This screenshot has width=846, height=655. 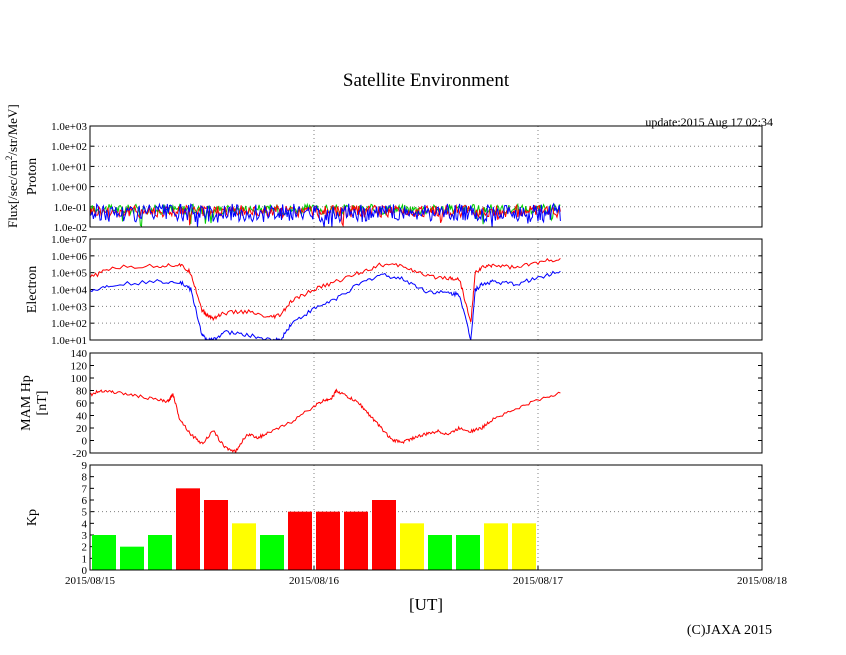 I want to click on x-tick-label: 2015/08/15, so click(x=90, y=581).